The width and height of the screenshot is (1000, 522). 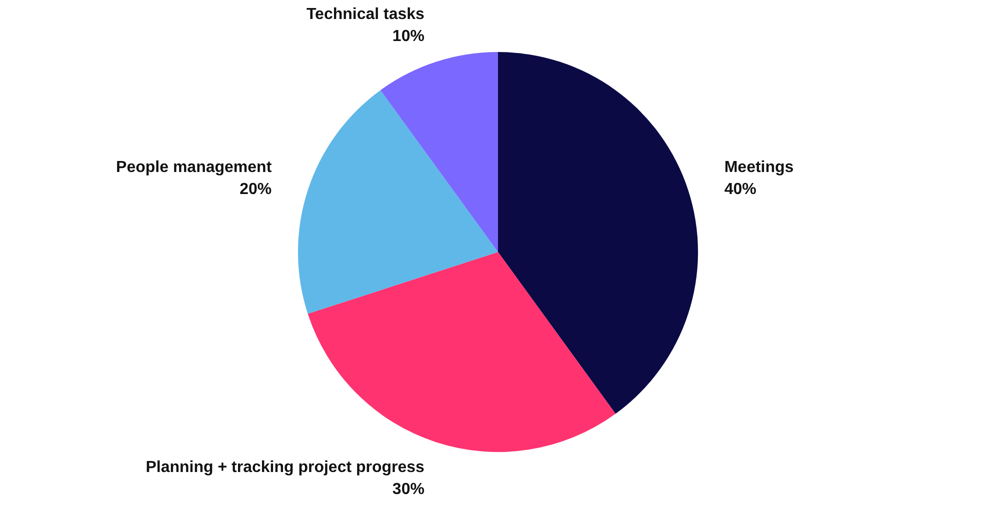 I want to click on slice-label: People management, so click(x=194, y=167).